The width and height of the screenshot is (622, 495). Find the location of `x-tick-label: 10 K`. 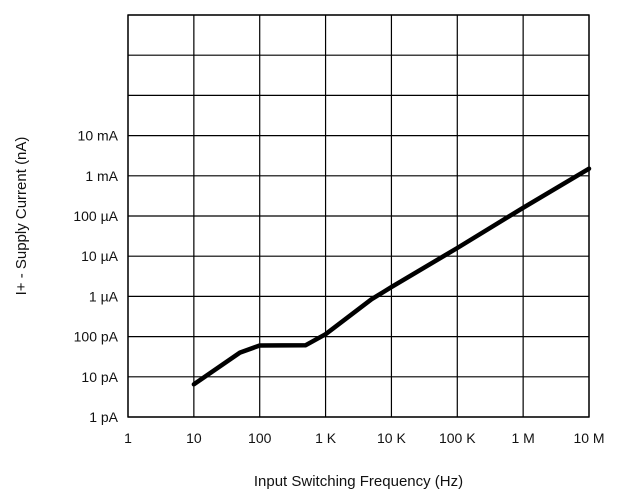

x-tick-label: 10 K is located at coordinates (391, 438).